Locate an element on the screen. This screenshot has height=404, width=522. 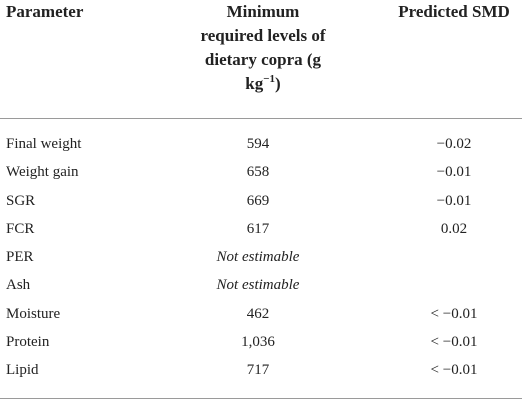
table-row: Protein 1,036 < −0.01 is located at coordinates (261, 342).